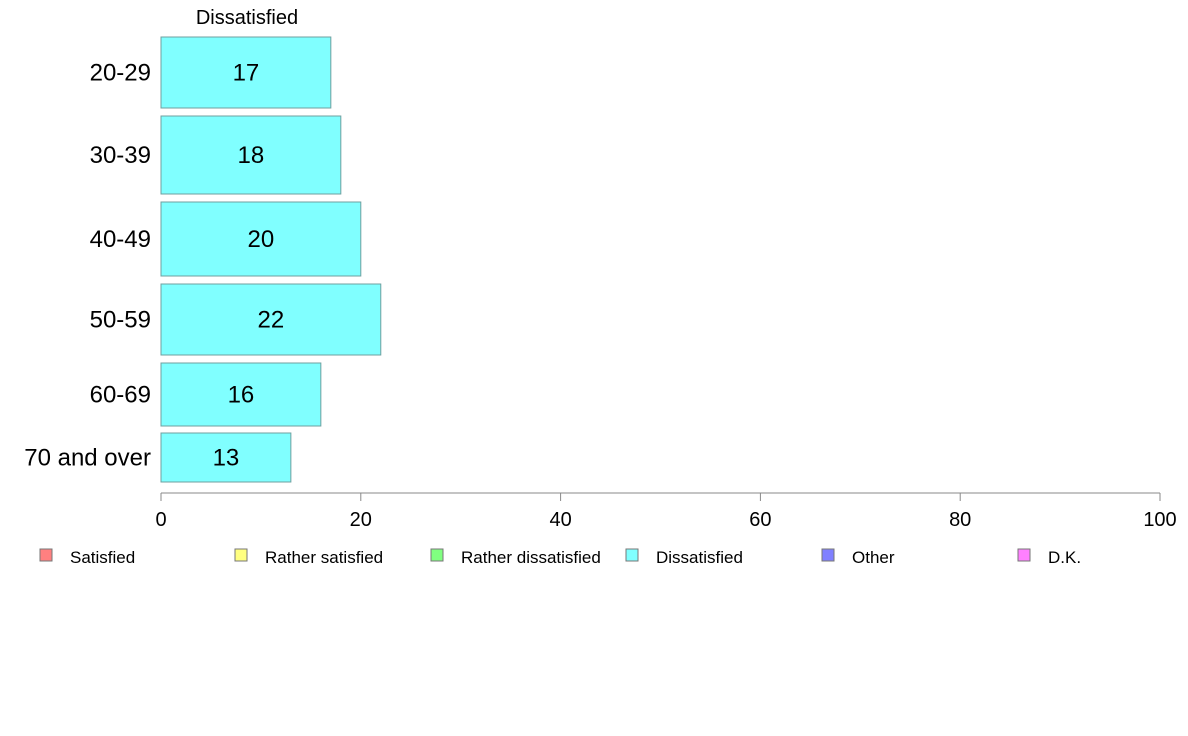  Describe the element at coordinates (560, 520) in the screenshot. I see `x-tick-label: 40` at that location.